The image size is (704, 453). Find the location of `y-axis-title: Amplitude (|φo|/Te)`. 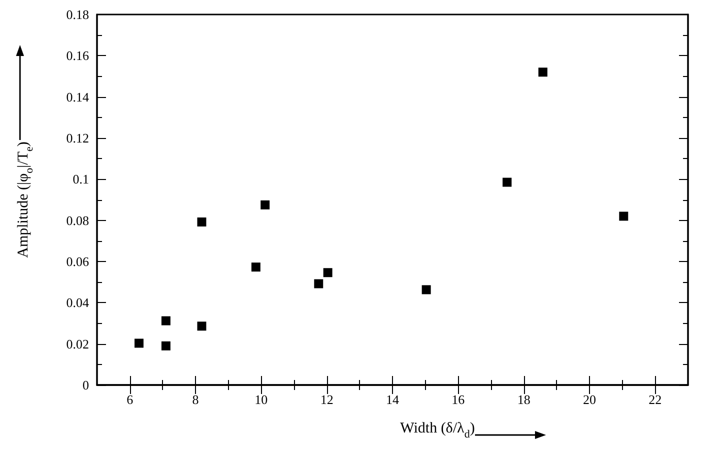

y-axis-title: Amplitude (|φo|/Te) is located at coordinates (26, 200).